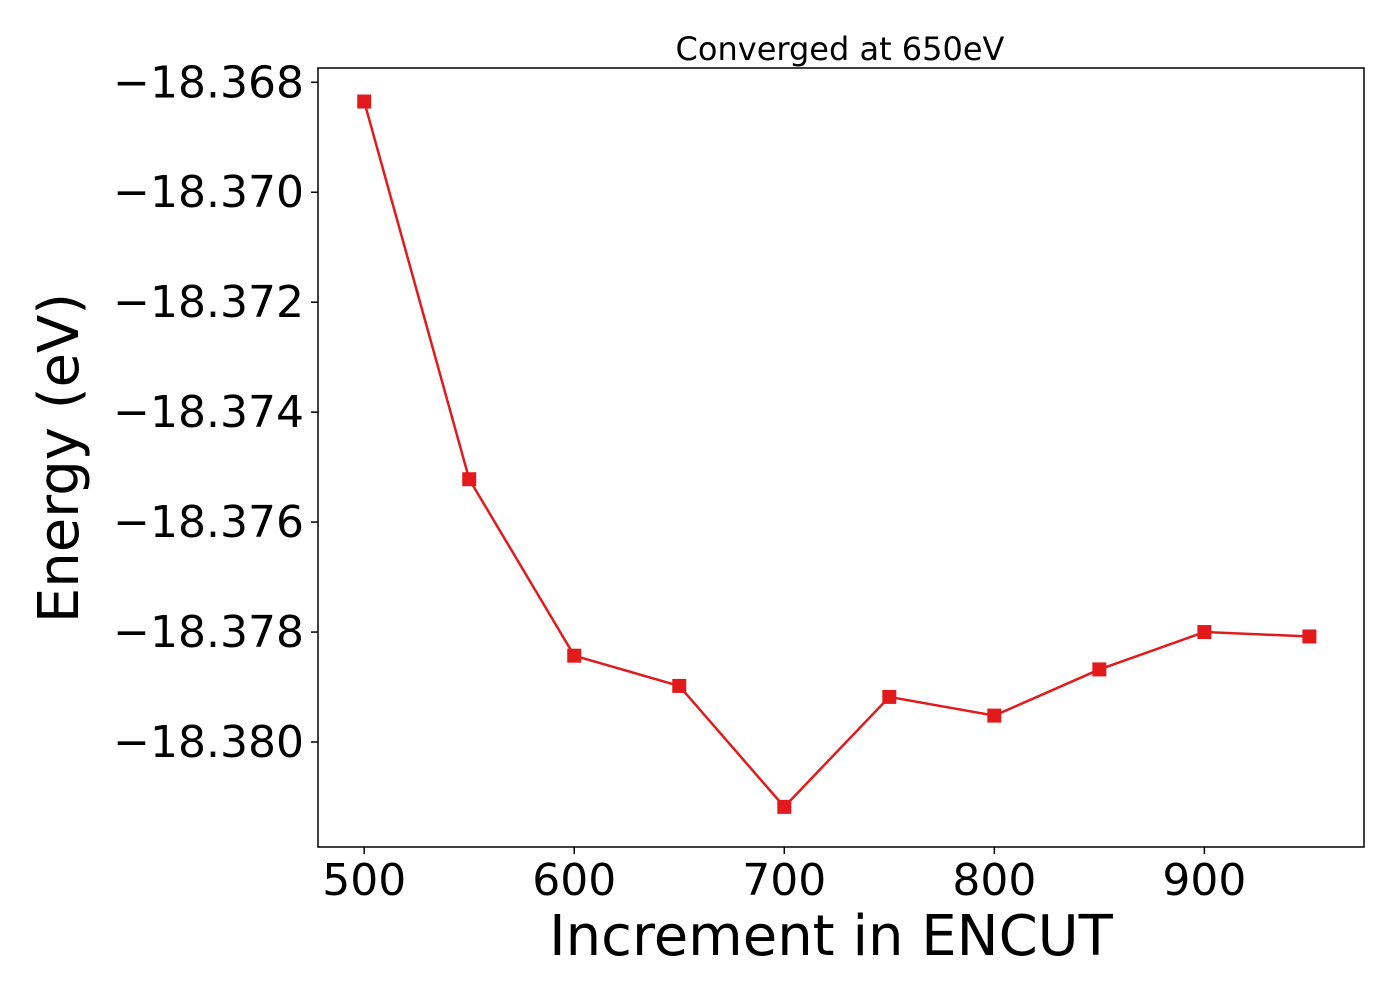 The image size is (1400, 1000). Describe the element at coordinates (59, 458) in the screenshot. I see `y-axis-label: Energy (eV)` at that location.